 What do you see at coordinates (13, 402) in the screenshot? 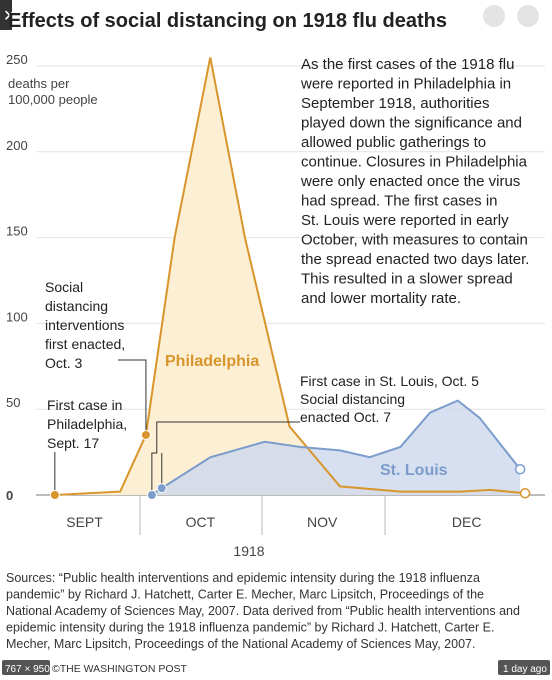
I see `y-tick-label: 50` at bounding box center [13, 402].